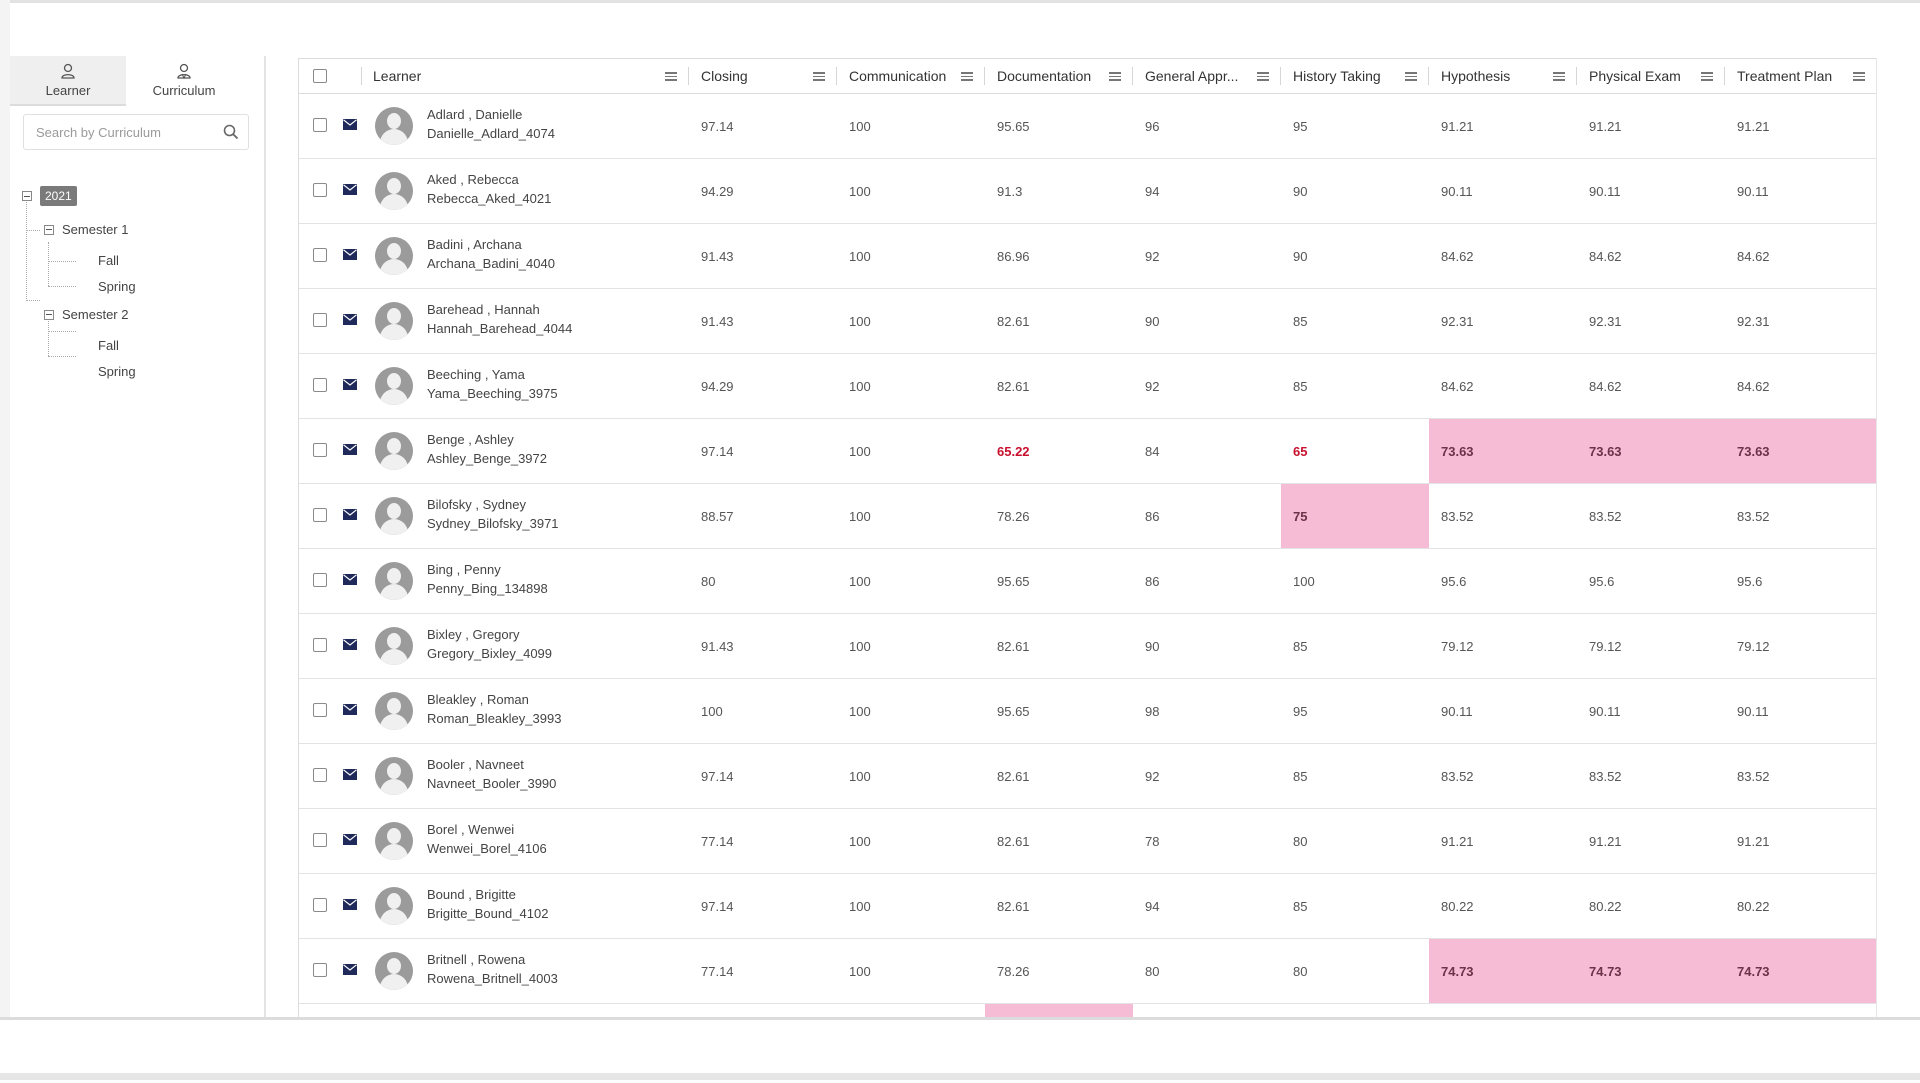  Describe the element at coordinates (68, 81) in the screenshot. I see `tab-learner: Learner` at that location.